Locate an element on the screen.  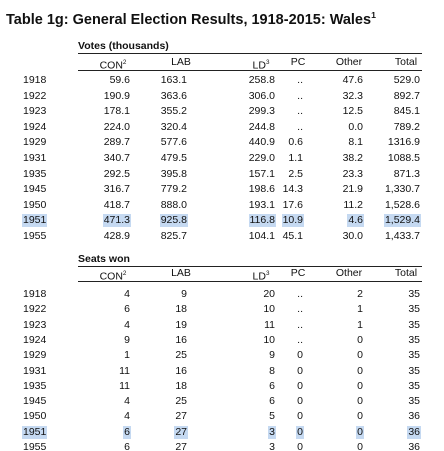
cell: 23.3 is located at coordinates (352, 173).